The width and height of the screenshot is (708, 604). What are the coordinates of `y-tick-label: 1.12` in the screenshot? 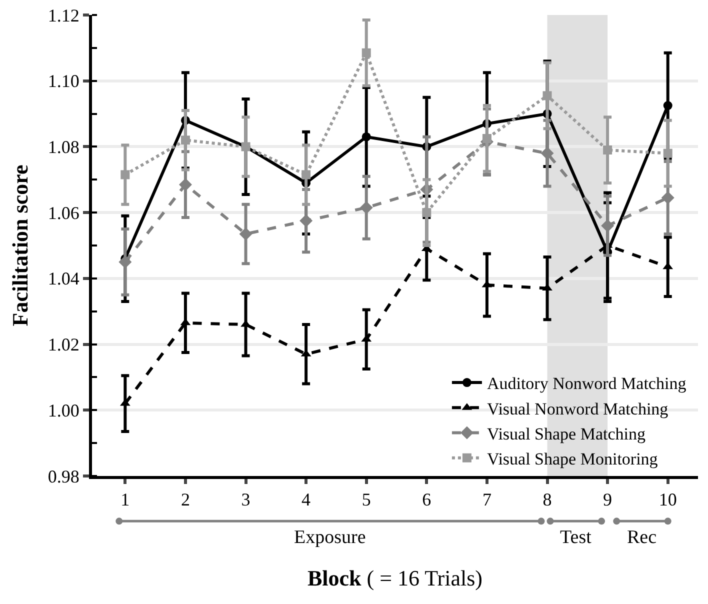 It's located at (64, 15).